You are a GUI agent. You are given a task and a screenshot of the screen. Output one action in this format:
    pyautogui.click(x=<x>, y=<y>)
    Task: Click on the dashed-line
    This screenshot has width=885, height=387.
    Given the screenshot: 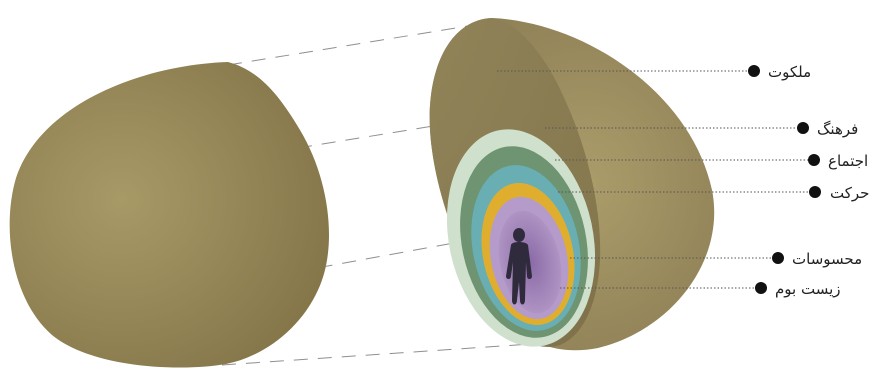 What is the action you would take?
    pyautogui.click(x=391, y=353)
    